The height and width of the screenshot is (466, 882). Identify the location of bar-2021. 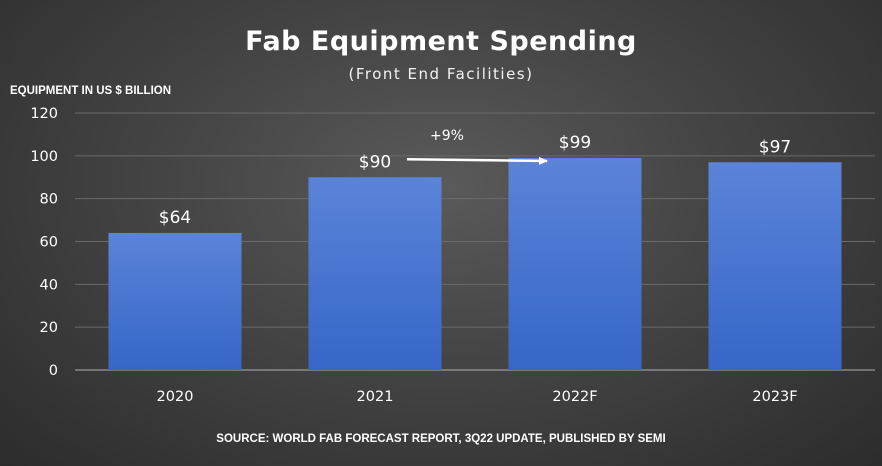
(375, 273).